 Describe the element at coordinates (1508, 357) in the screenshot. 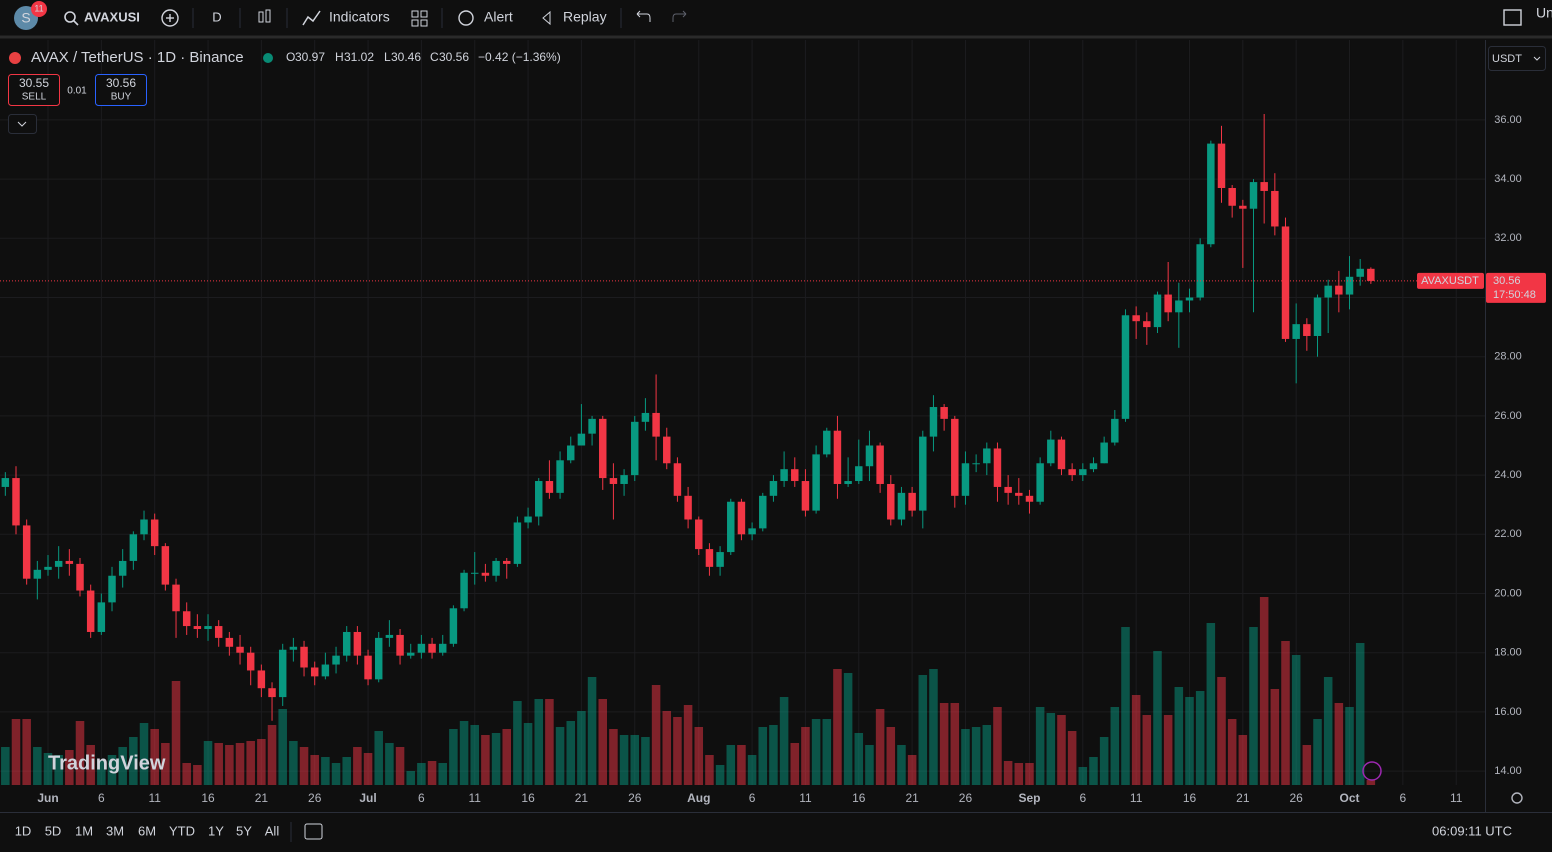

I see `y-tick-label: 28.00` at that location.